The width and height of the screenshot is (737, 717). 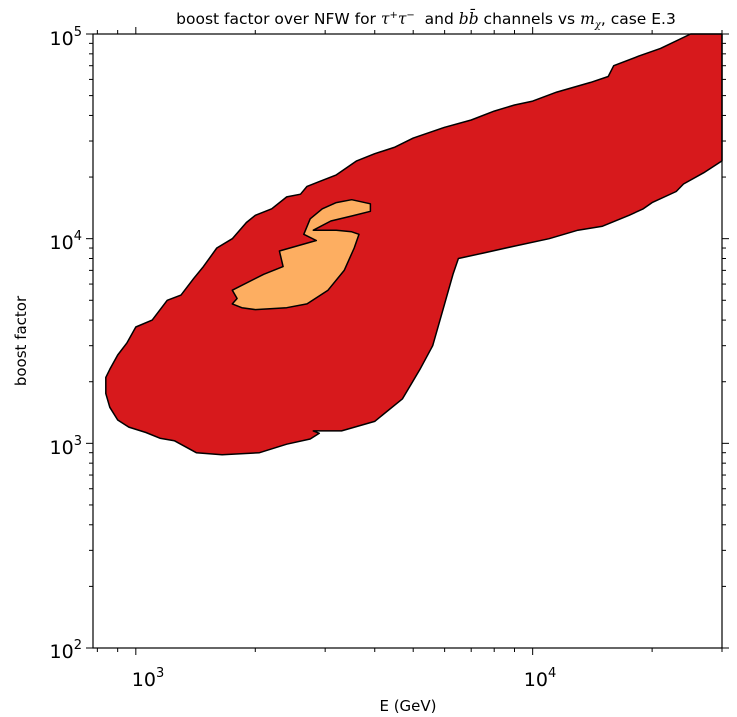 I want to click on y-tick-label-1e3: 10³, so click(x=66, y=446).